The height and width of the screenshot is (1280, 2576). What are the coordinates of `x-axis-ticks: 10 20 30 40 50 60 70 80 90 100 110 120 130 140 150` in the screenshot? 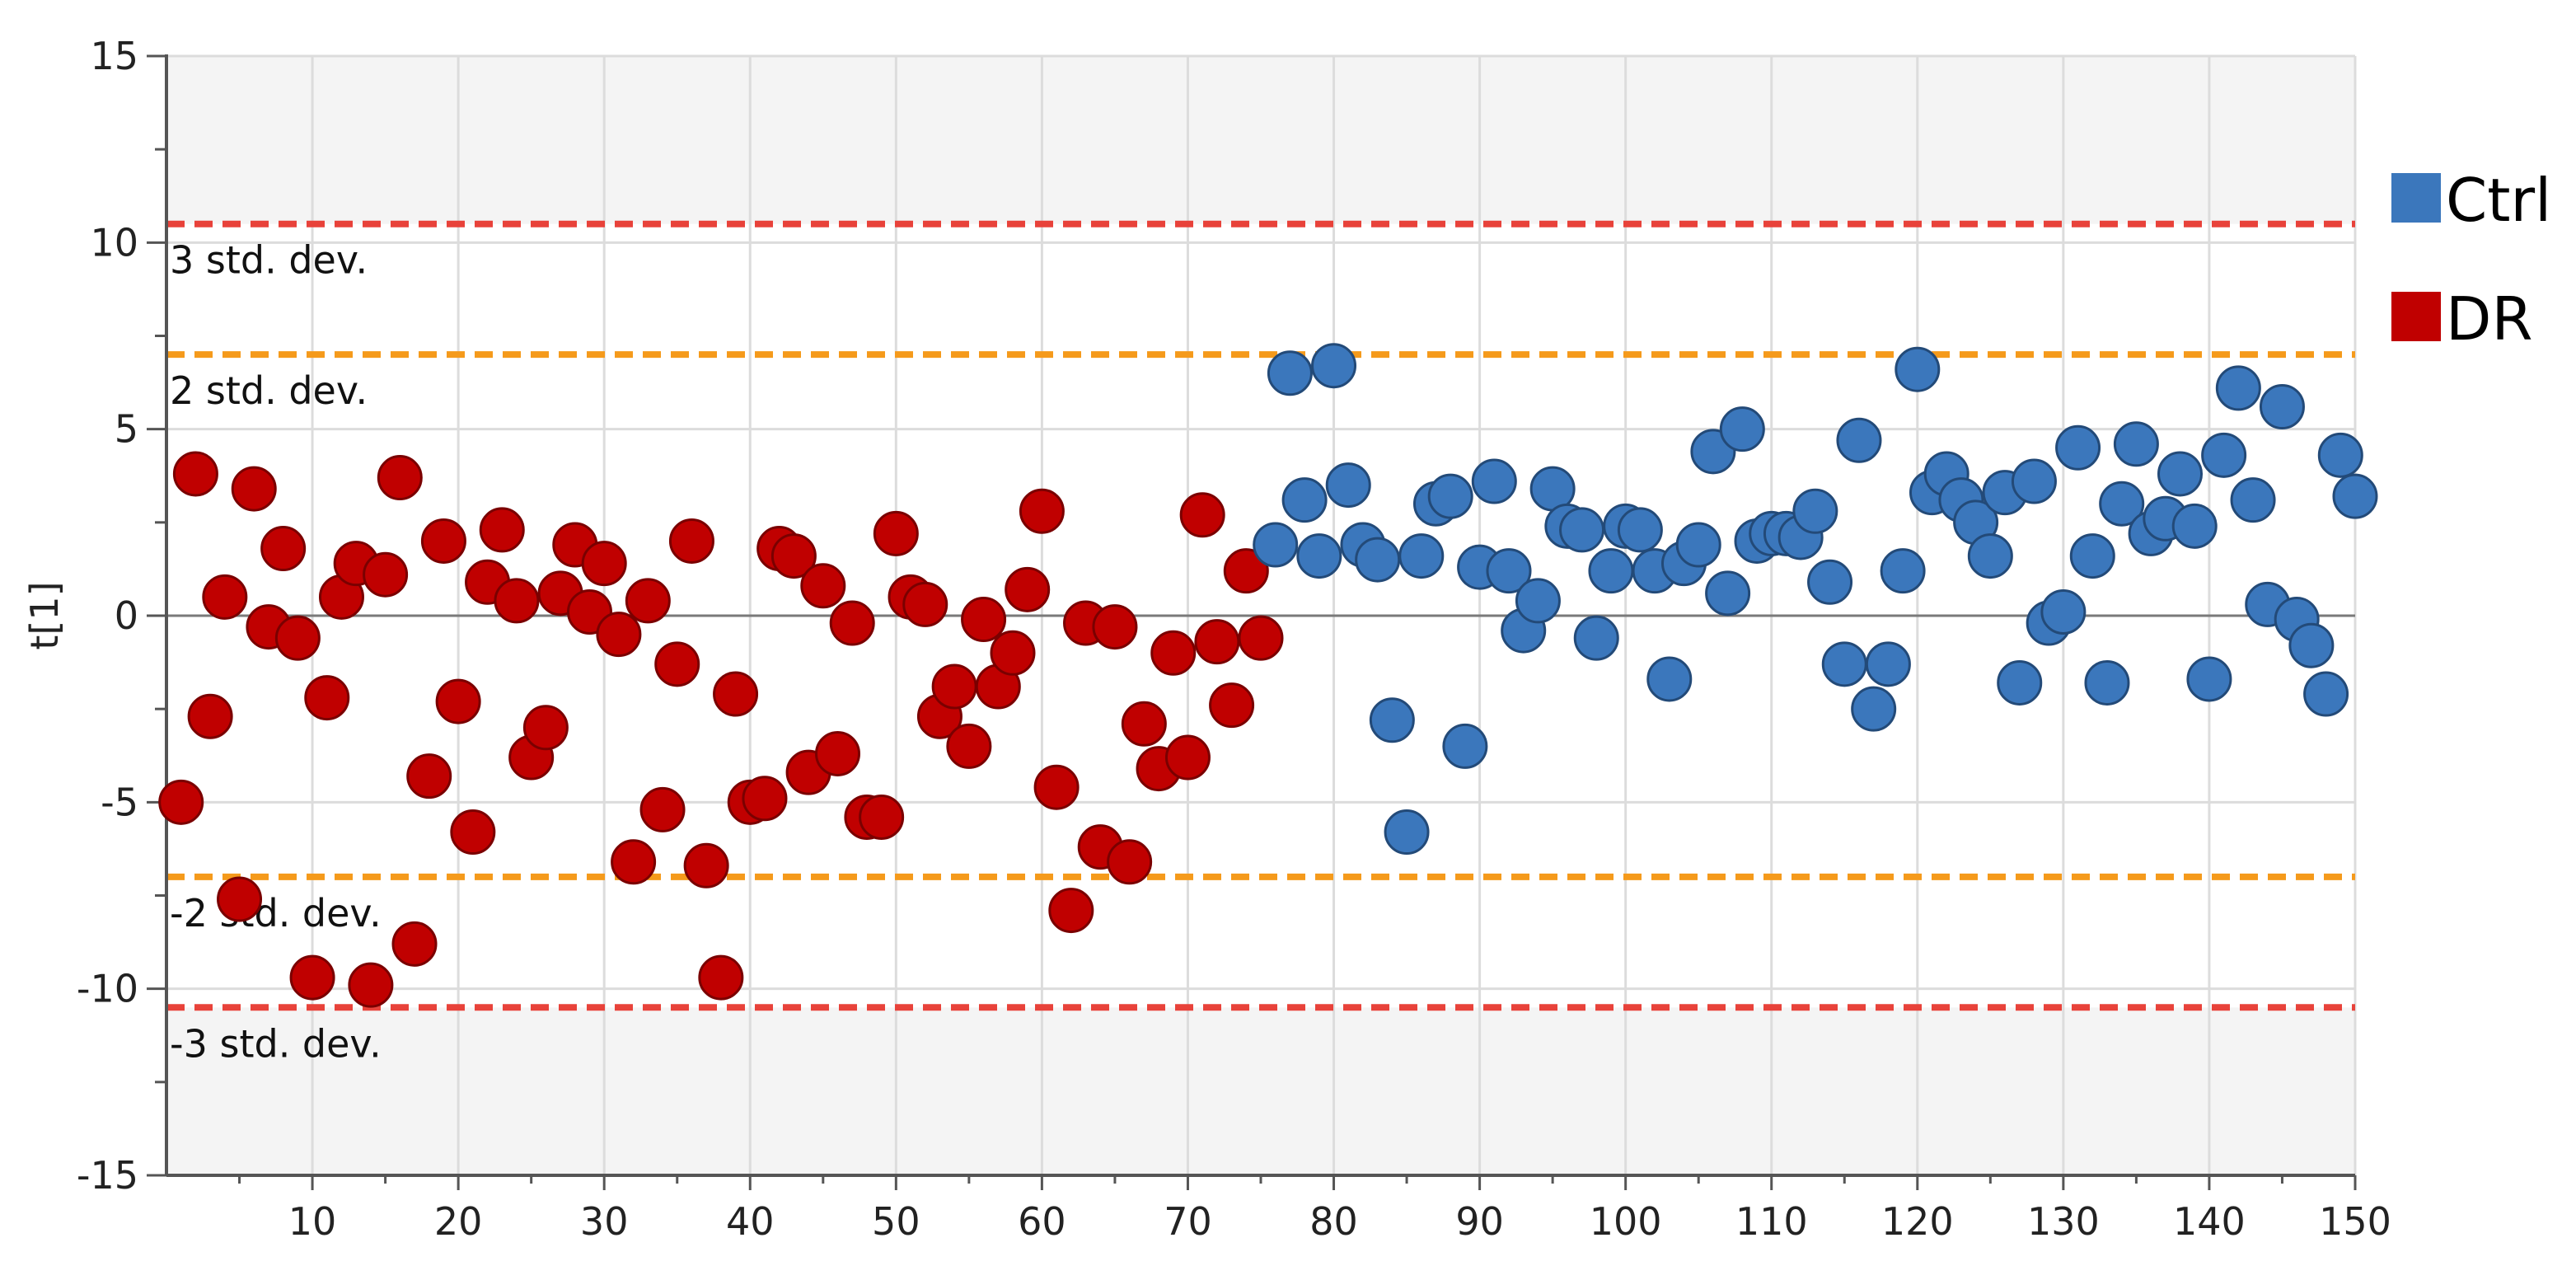 It's located at (1314, 1209).